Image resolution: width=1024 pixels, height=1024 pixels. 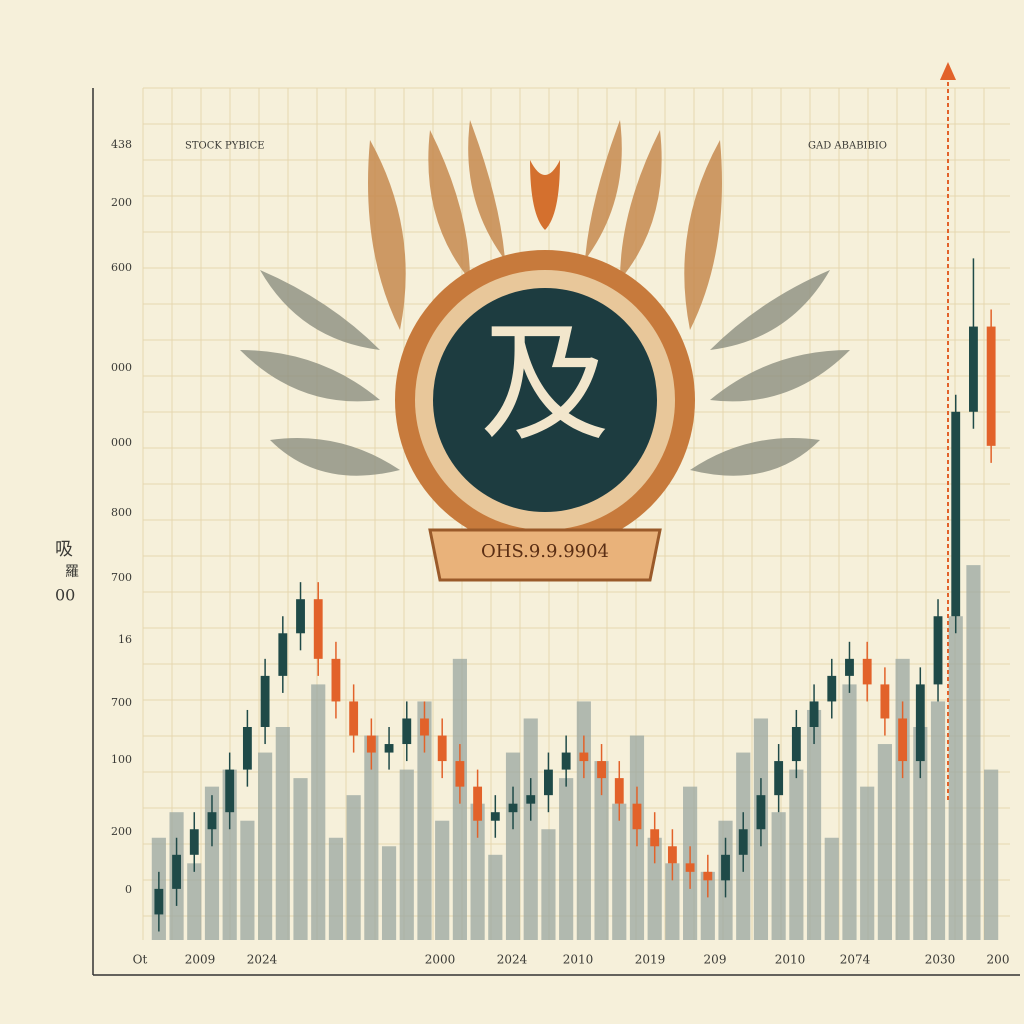 What do you see at coordinates (940, 960) in the screenshot?
I see `x-tick-label: 2030` at bounding box center [940, 960].